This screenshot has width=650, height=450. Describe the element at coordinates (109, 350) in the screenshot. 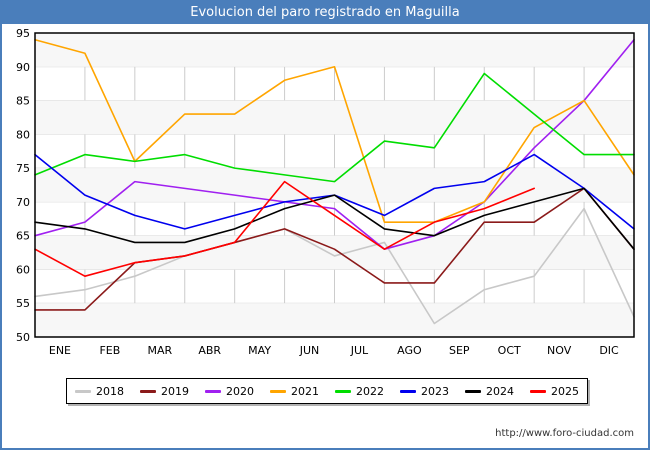

I see `x-tick-label: FEB` at that location.